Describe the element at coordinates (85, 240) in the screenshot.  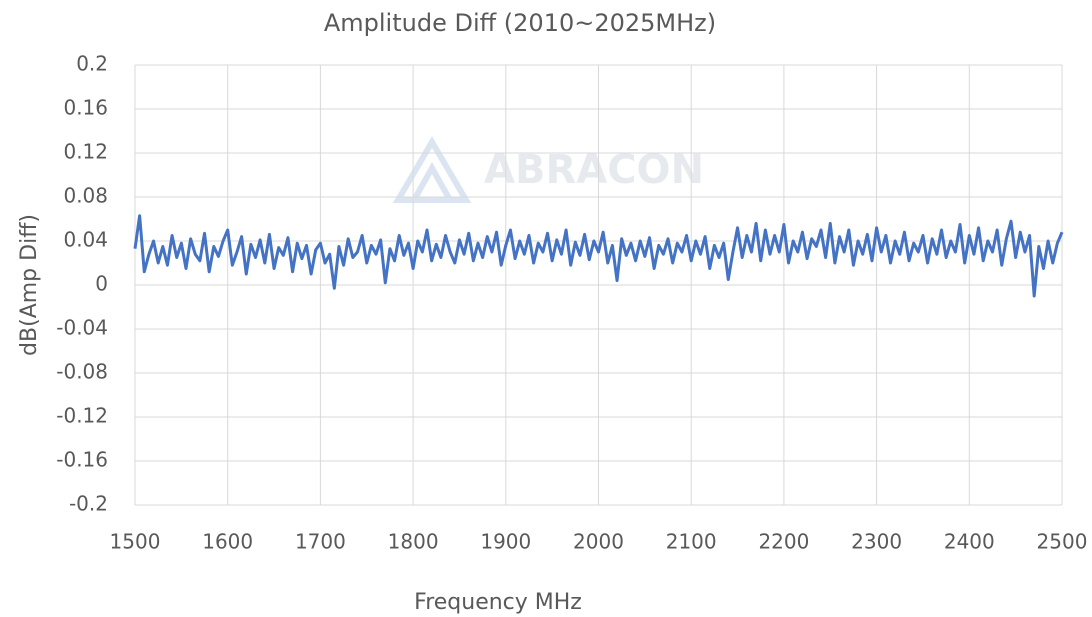
I see `y-tick-label: 0.04` at that location.